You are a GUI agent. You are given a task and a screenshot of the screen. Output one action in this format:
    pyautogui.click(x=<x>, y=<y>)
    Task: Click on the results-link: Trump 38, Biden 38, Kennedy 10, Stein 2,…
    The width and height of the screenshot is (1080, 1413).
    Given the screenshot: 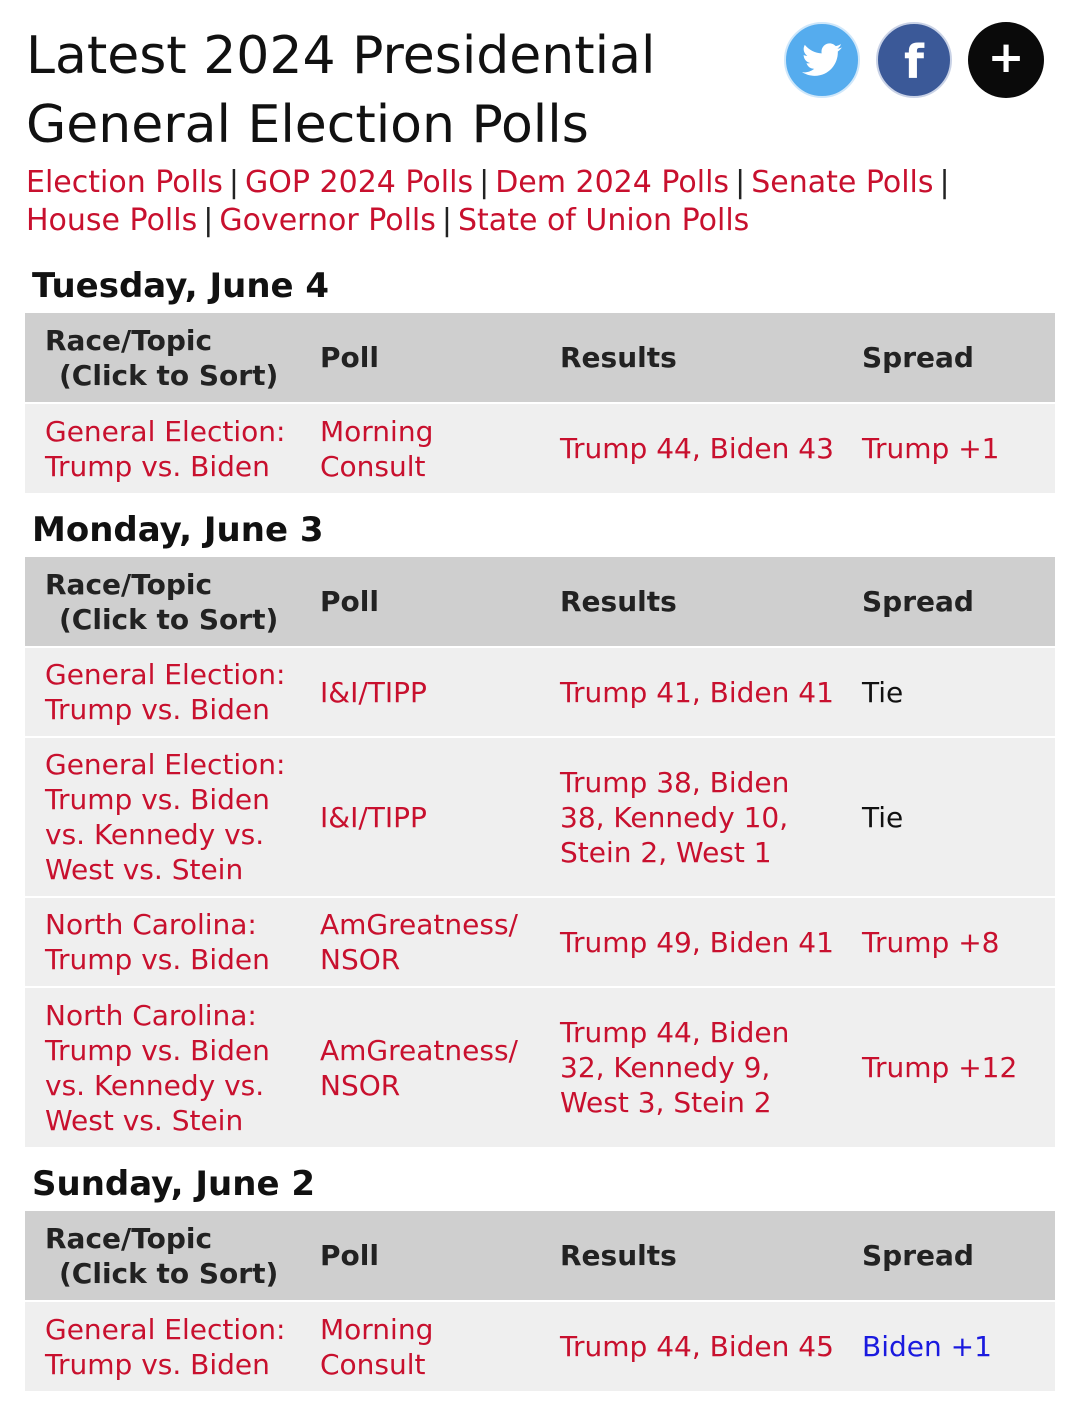 What is the action you would take?
    pyautogui.click(x=691, y=816)
    